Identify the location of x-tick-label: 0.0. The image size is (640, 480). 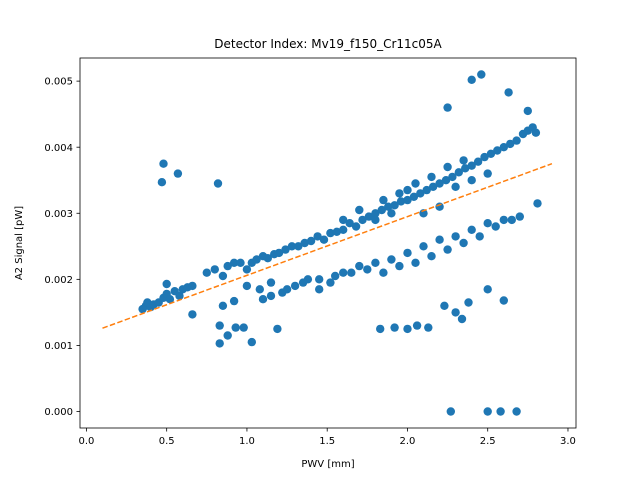
(86, 441).